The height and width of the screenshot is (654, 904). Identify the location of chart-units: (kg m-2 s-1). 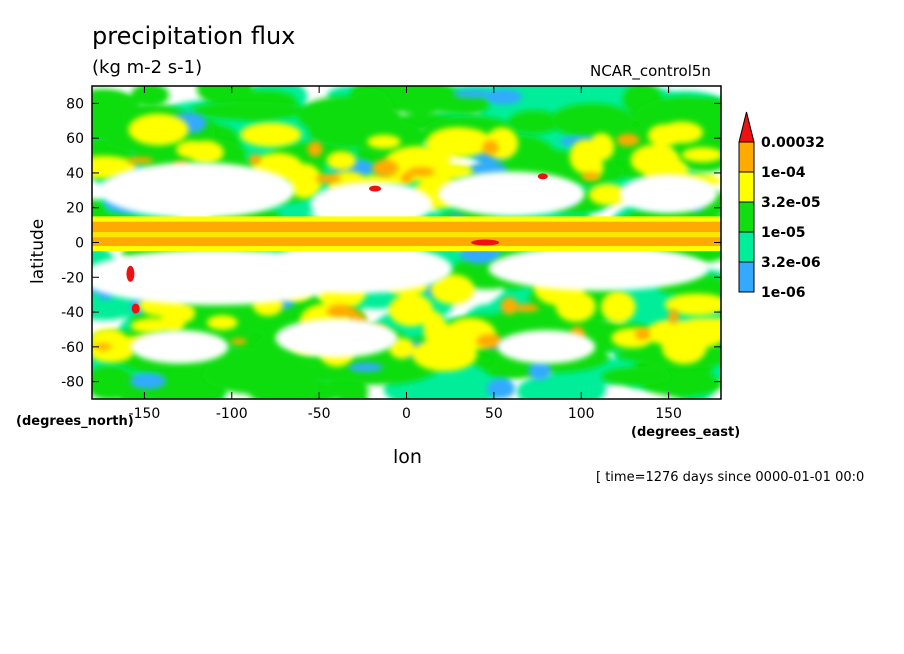
(147, 67).